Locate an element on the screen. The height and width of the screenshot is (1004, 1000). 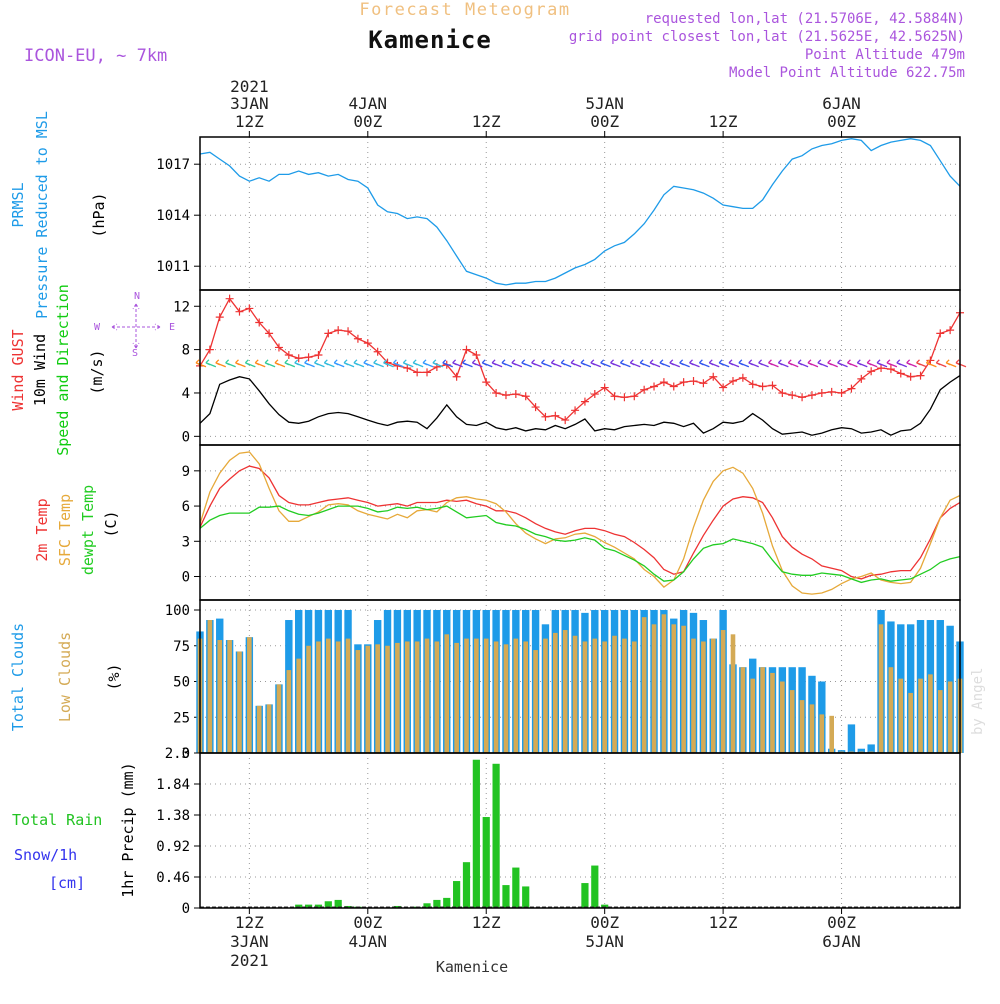
series-line-dewpt-temp is located at coordinates (580, 544).